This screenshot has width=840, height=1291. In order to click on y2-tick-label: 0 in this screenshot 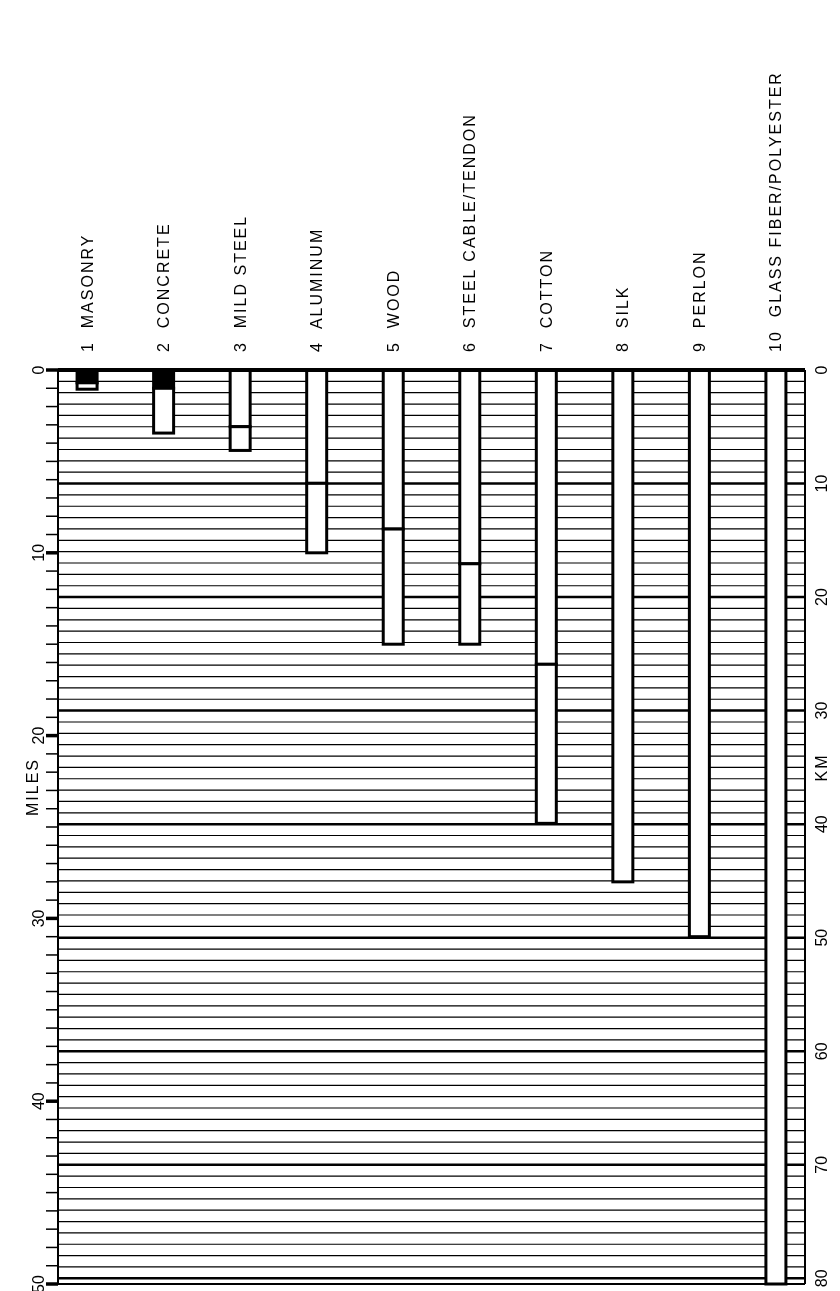, I will do `click(821, 370)`.